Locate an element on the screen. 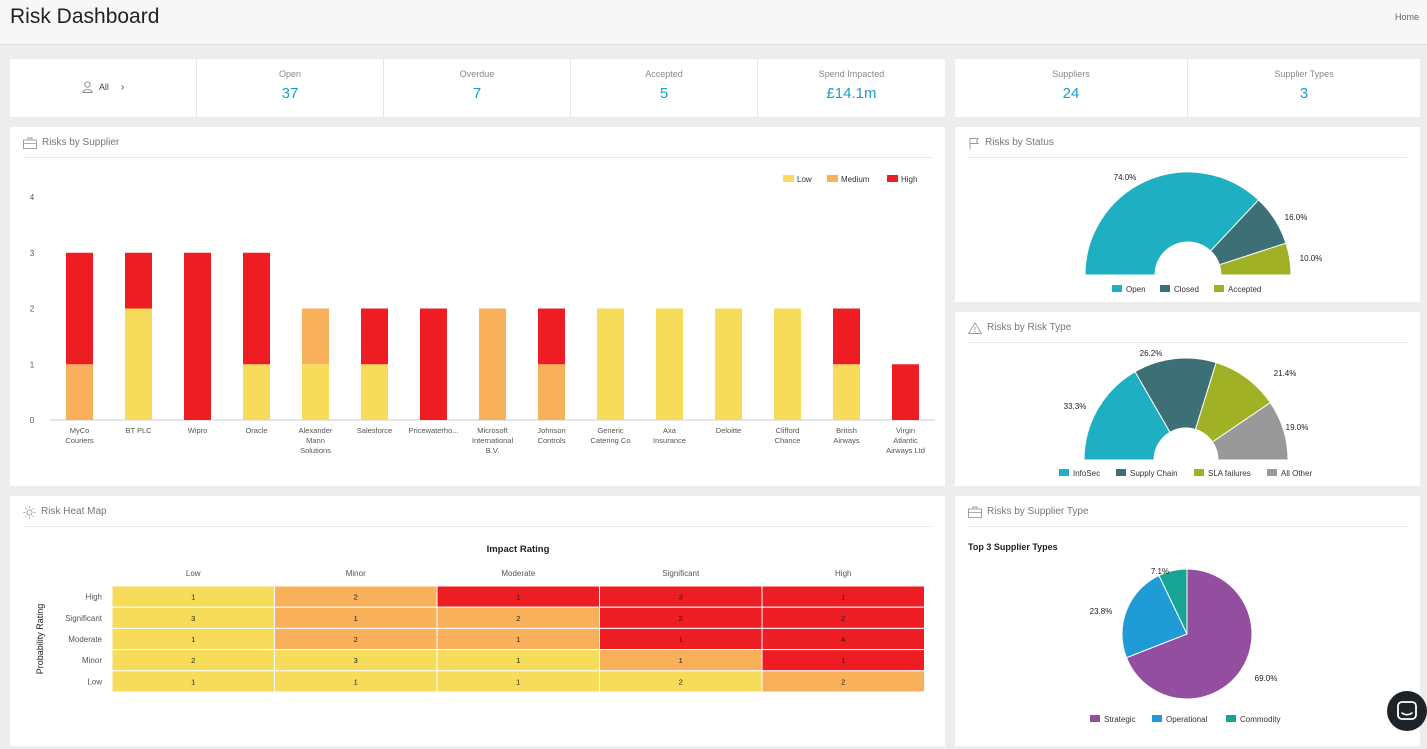 This screenshot has width=1427, height=749. x-tick-label: International is located at coordinates (493, 440).